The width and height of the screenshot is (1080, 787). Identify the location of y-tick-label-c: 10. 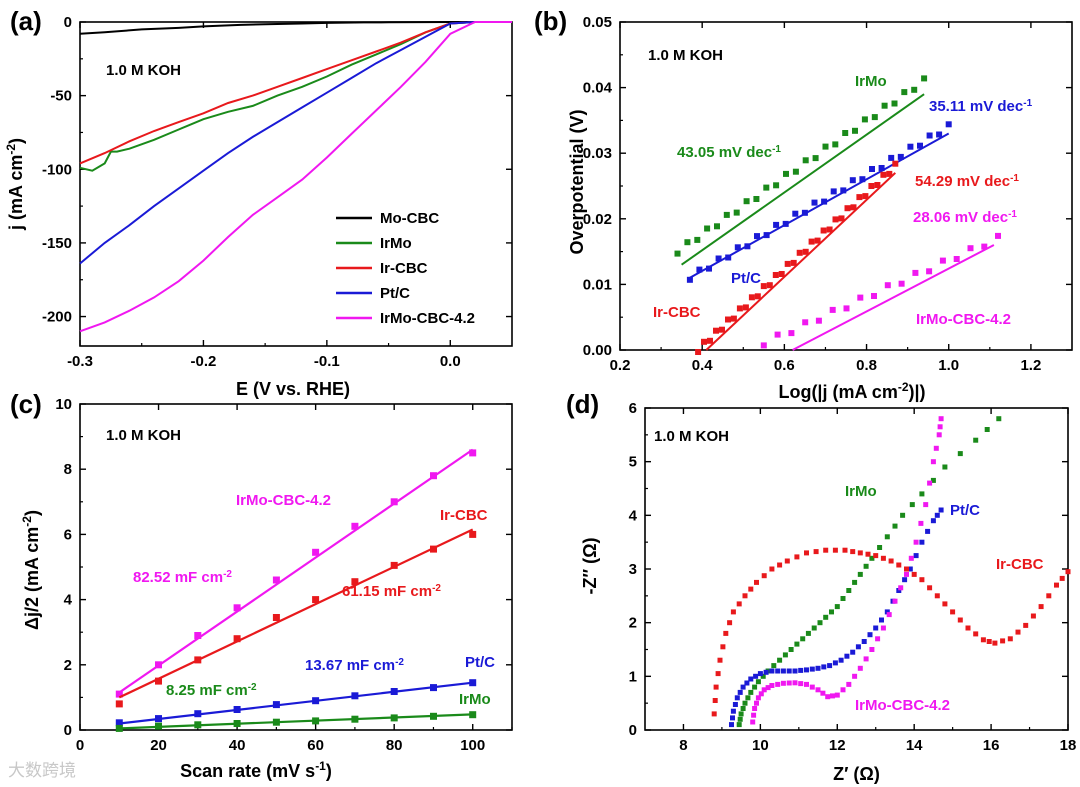
(63, 404).